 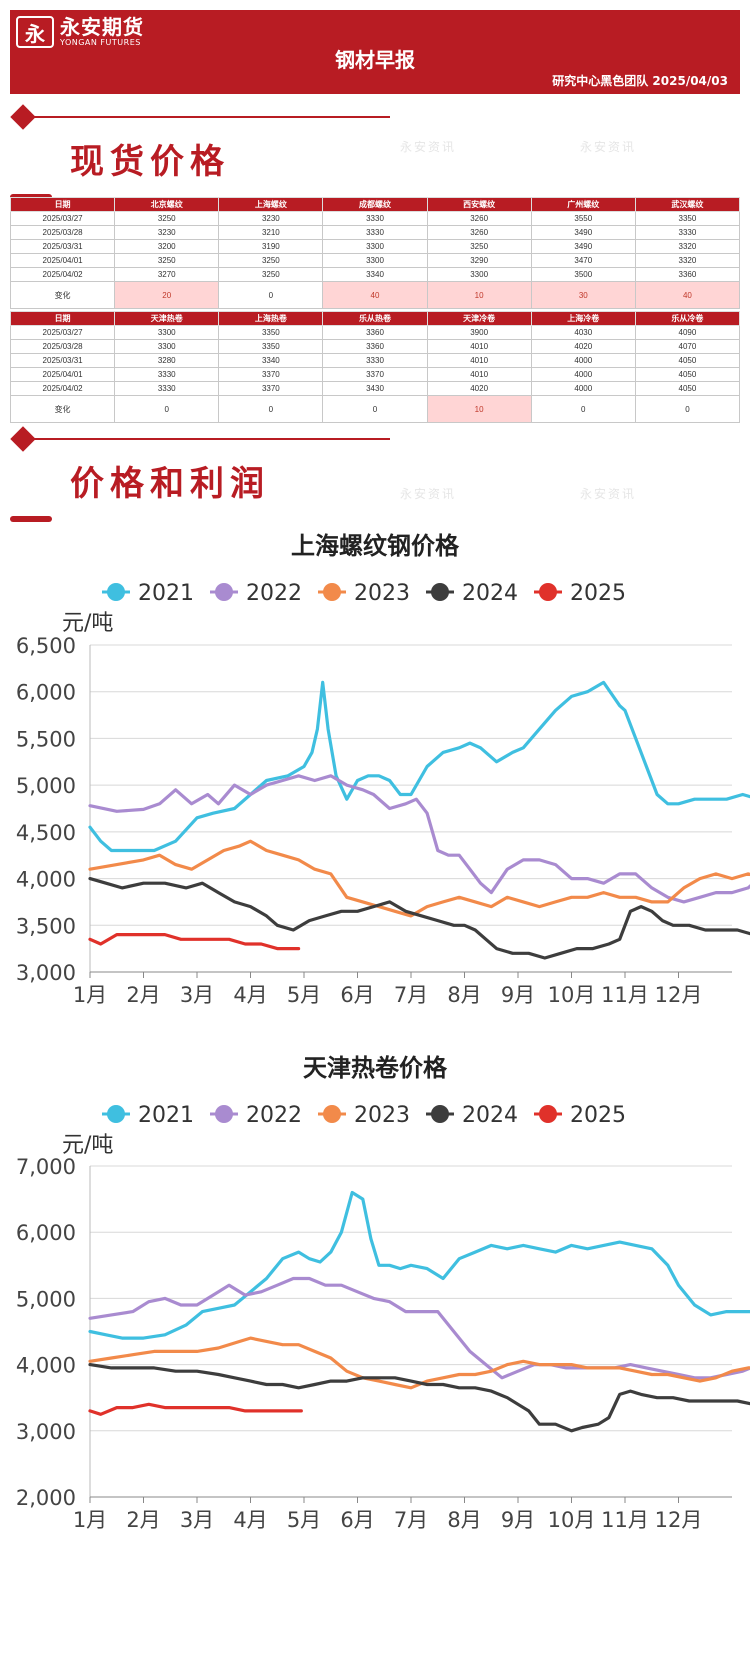 What do you see at coordinates (679, 995) in the screenshot?
I see `x-tick-label: 12月` at bounding box center [679, 995].